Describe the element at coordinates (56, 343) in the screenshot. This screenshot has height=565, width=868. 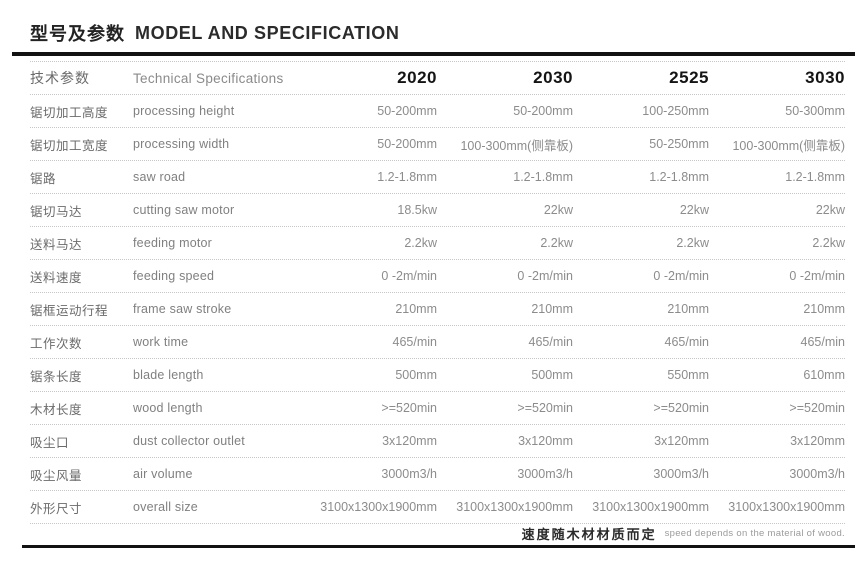
I see `row-label-cn: 工作次数` at that location.